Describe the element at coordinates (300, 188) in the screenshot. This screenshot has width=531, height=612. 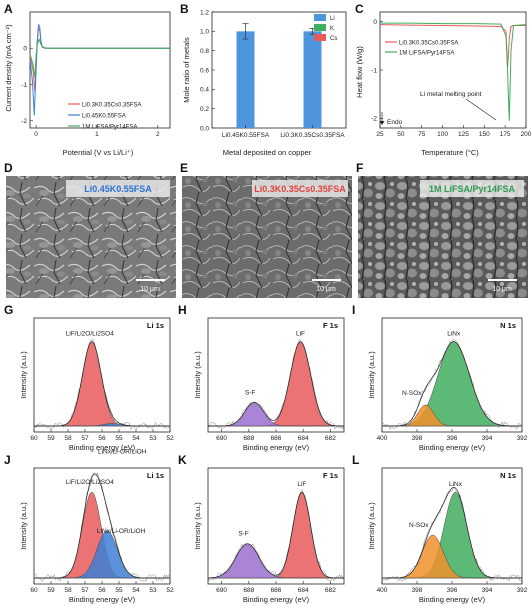
I see `sem-label-bg-e` at that location.